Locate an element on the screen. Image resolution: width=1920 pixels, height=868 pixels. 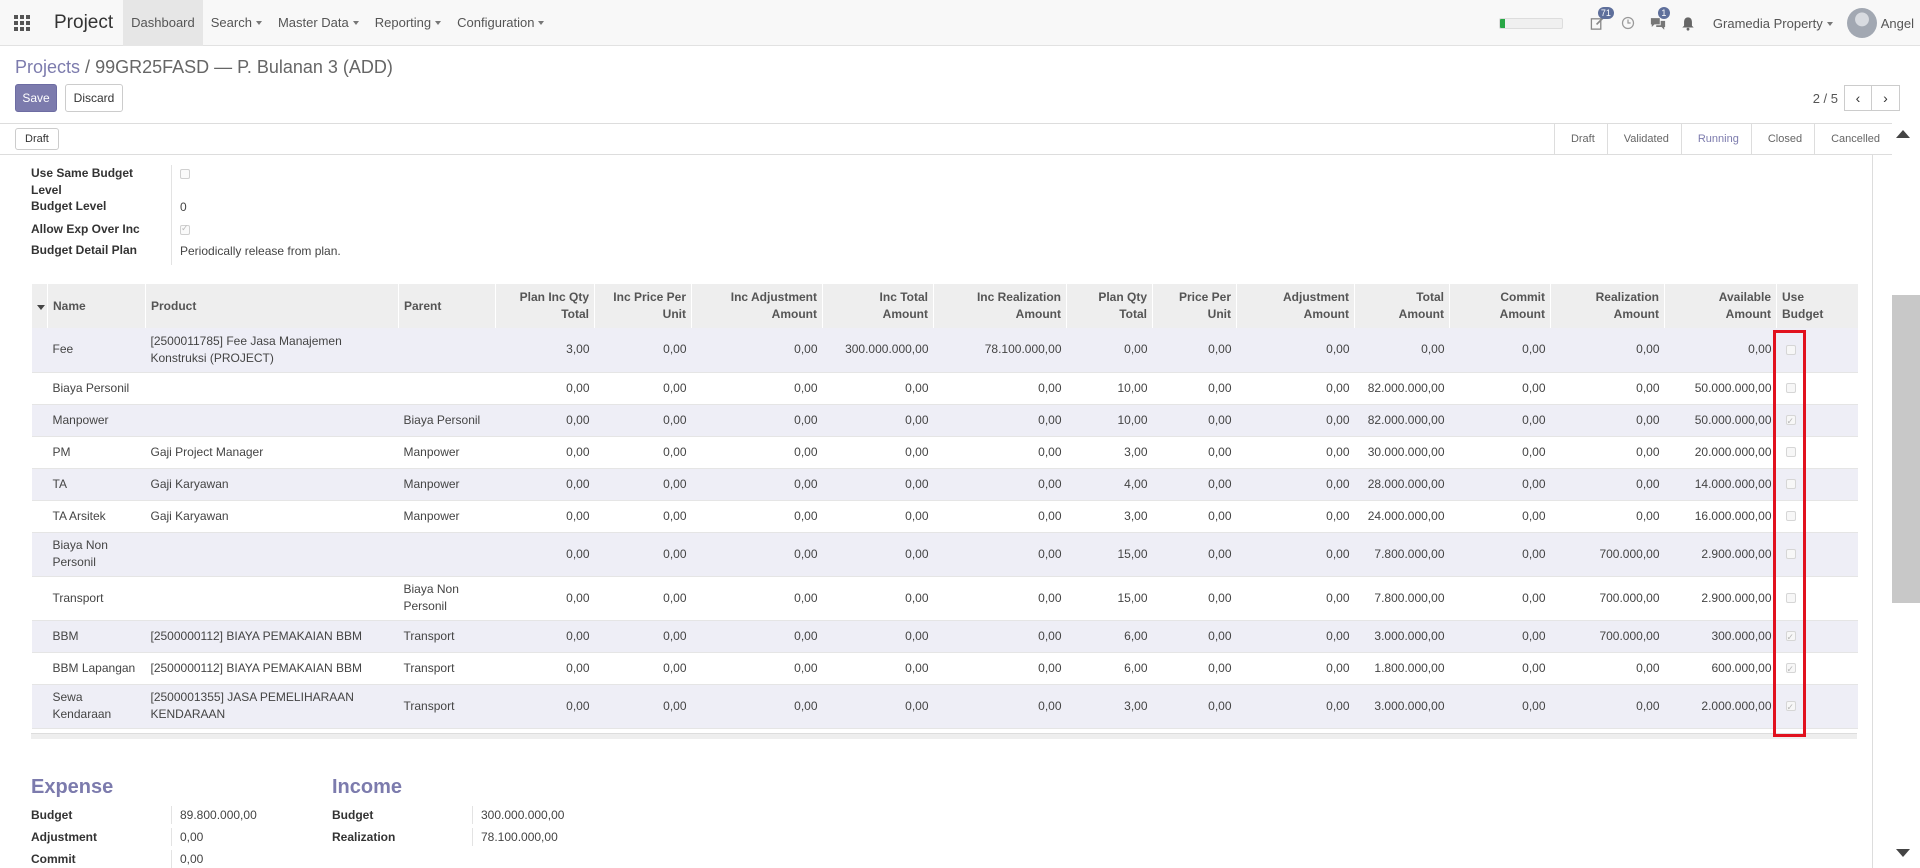
activity-button: 71 is located at coordinates (1598, 23).